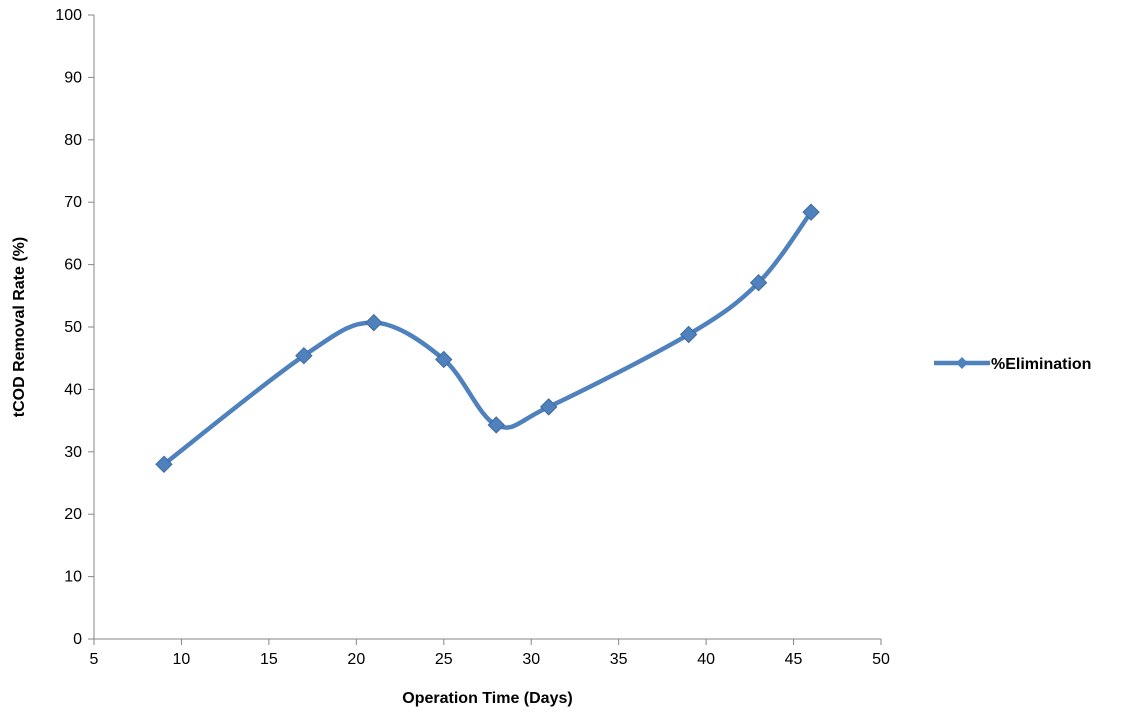 This screenshot has width=1128, height=713. Describe the element at coordinates (73, 265) in the screenshot. I see `y-tick-label: 60` at that location.